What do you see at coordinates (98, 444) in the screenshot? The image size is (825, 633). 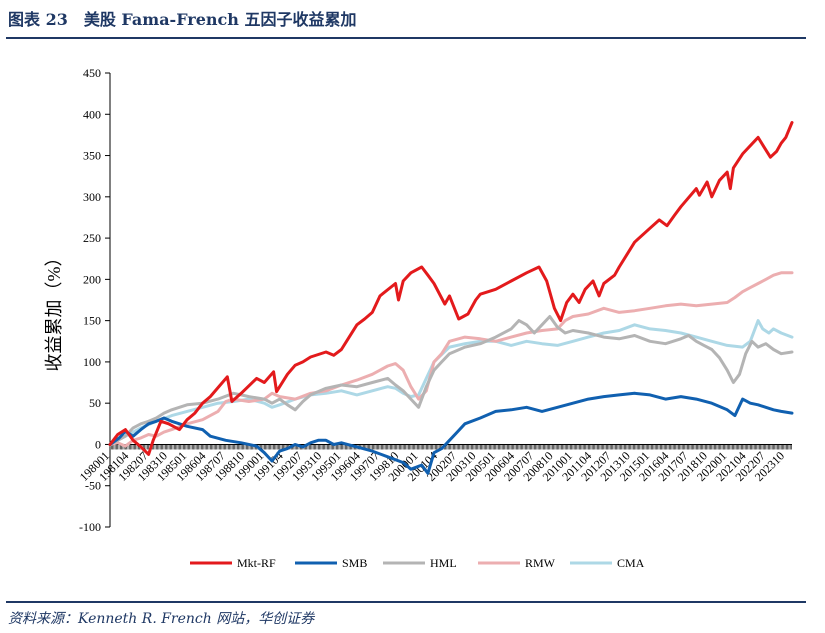 I see `y-tick-label: 0` at bounding box center [98, 444].